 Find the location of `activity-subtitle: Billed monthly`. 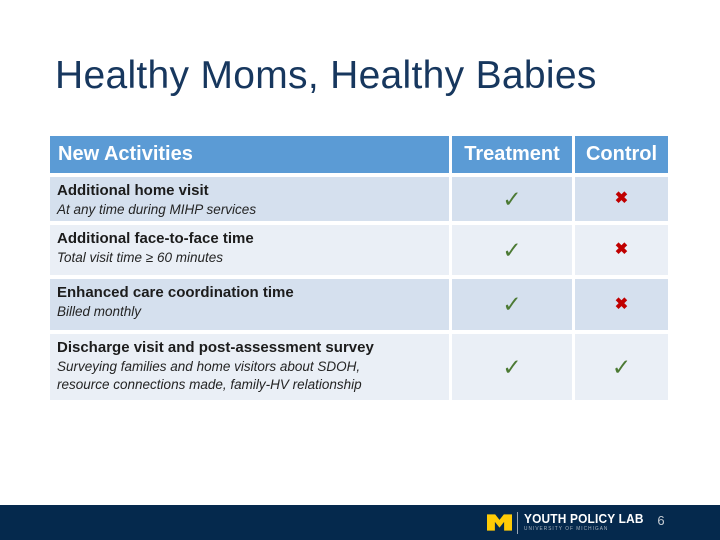

activity-subtitle: Billed monthly is located at coordinates (99, 311).